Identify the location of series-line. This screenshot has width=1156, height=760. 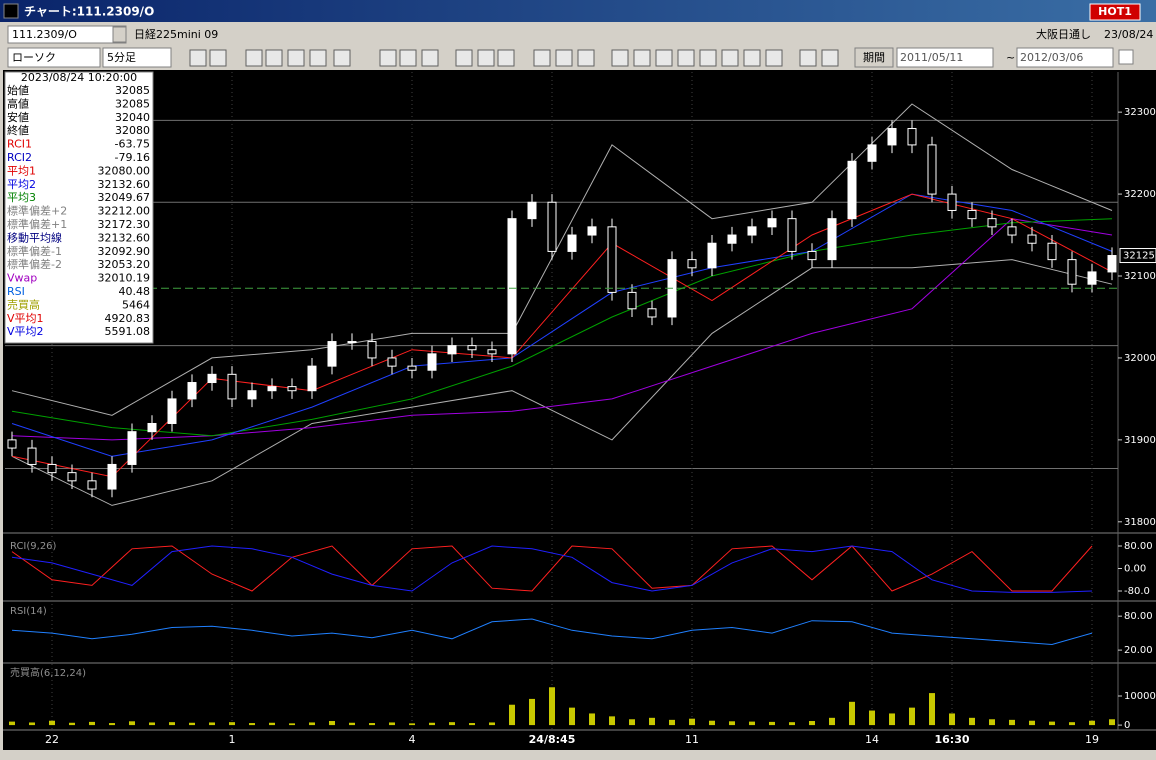
(552, 569).